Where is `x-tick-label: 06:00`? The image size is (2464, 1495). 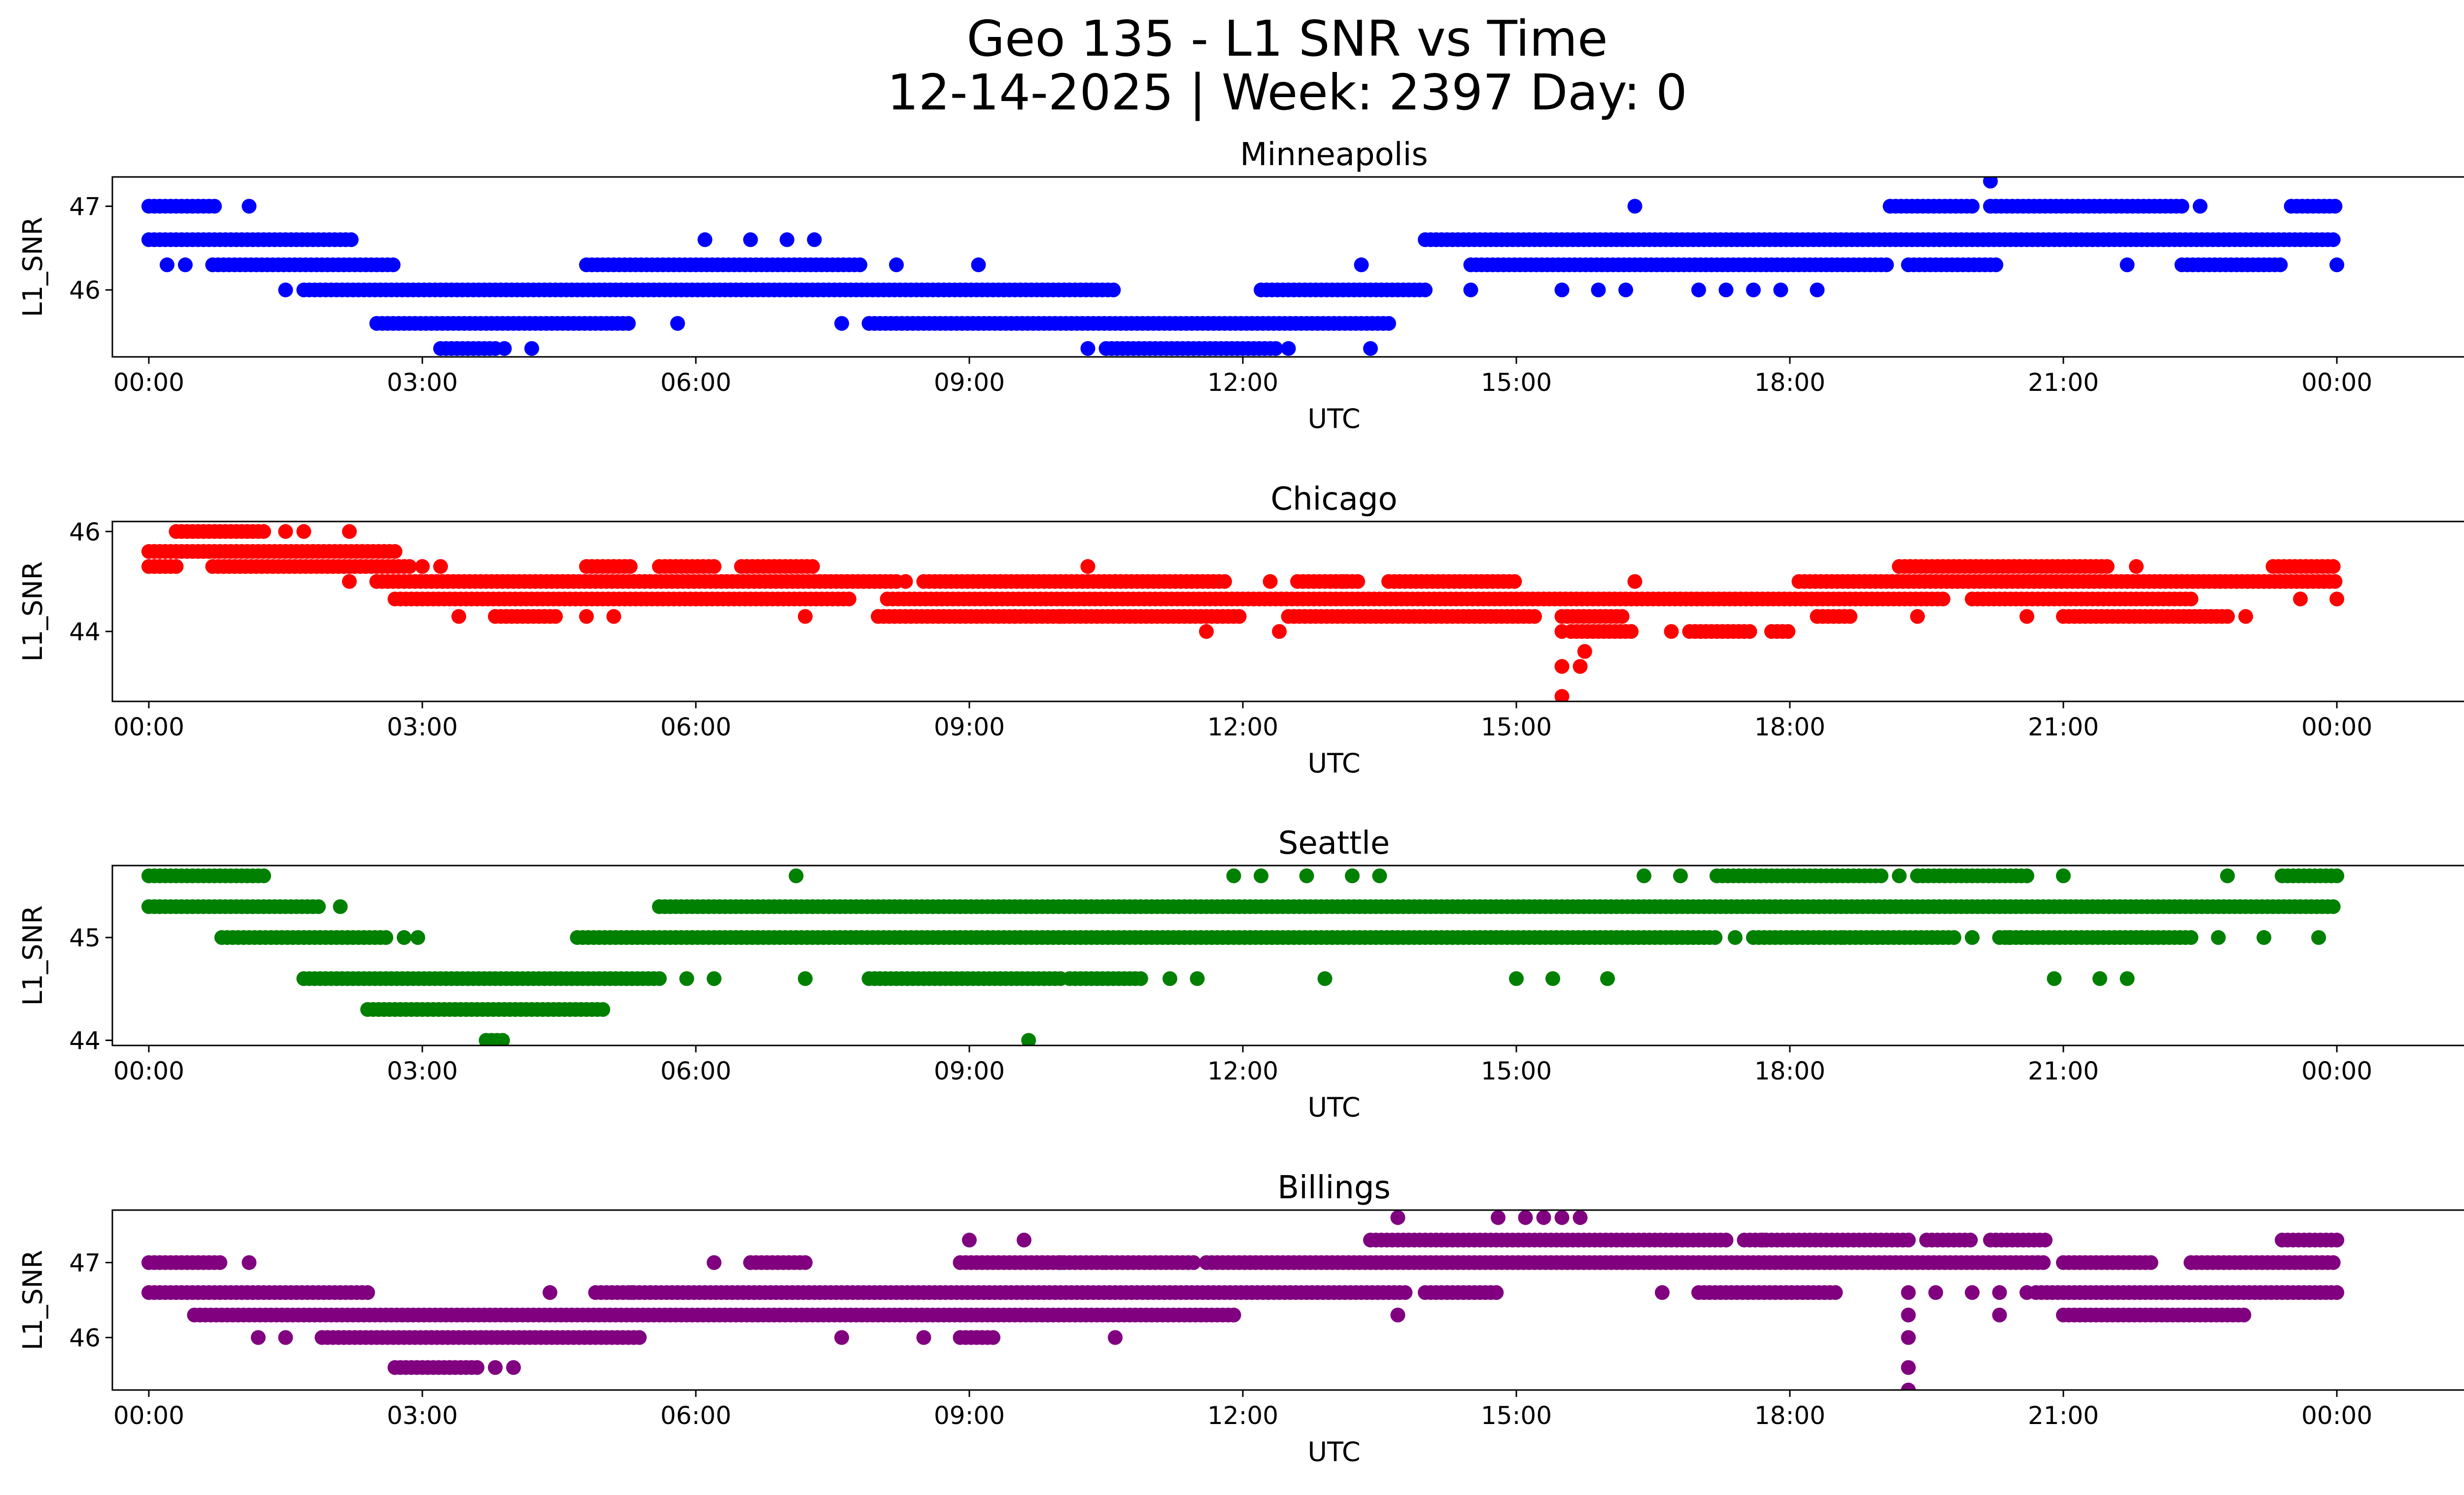 x-tick-label: 06:00 is located at coordinates (695, 1415).